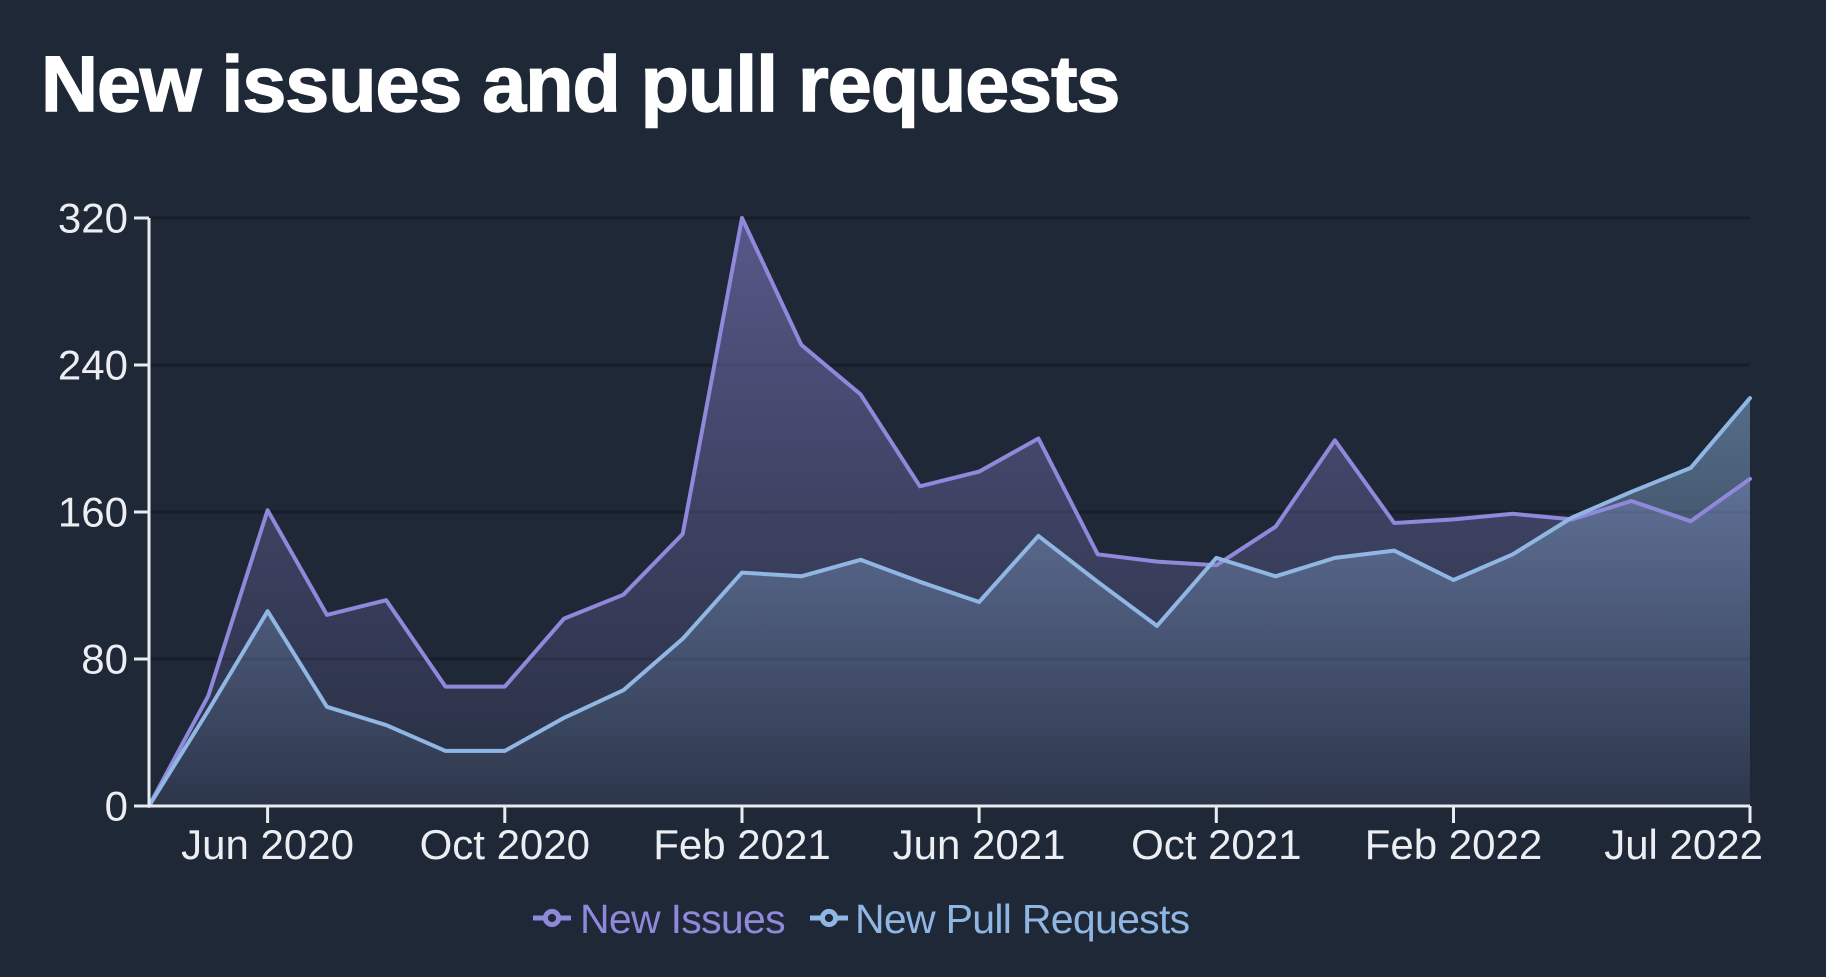 Image resolution: width=1826 pixels, height=977 pixels. Describe the element at coordinates (116, 806) in the screenshot. I see `svg-text: 0` at that location.